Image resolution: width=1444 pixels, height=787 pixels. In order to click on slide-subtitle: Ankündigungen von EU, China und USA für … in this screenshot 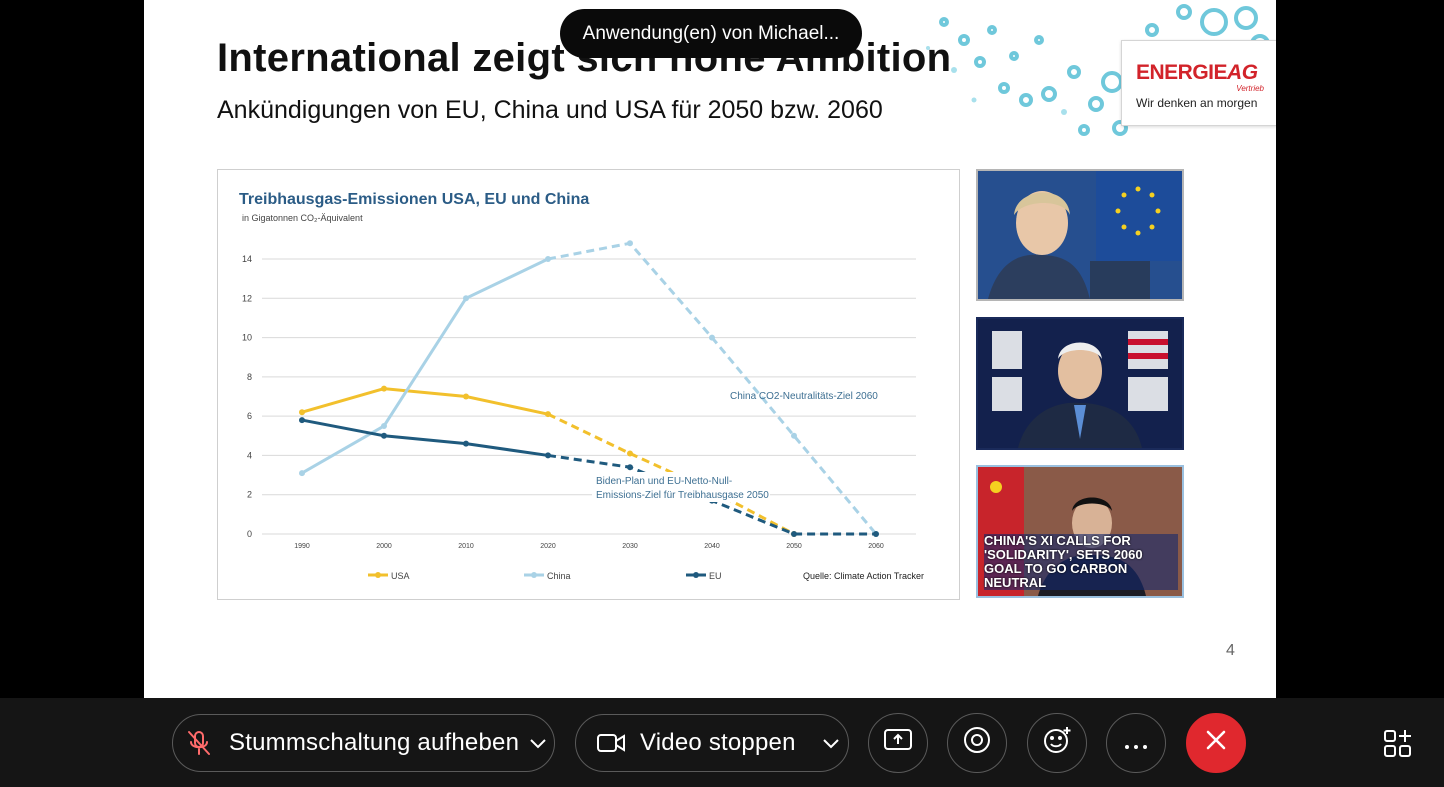, I will do `click(550, 110)`.